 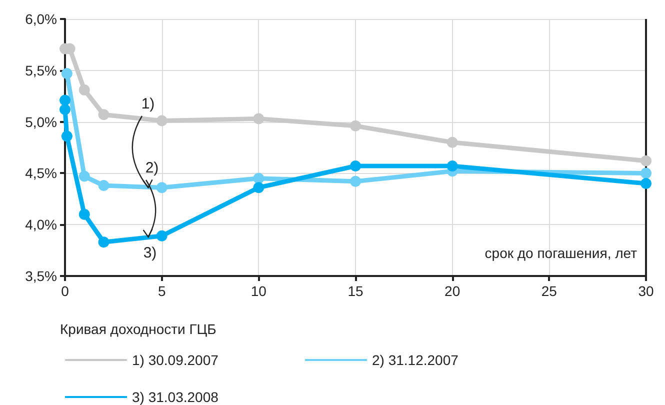 I want to click on y-tick-label: 5,5%, so click(x=41, y=70).